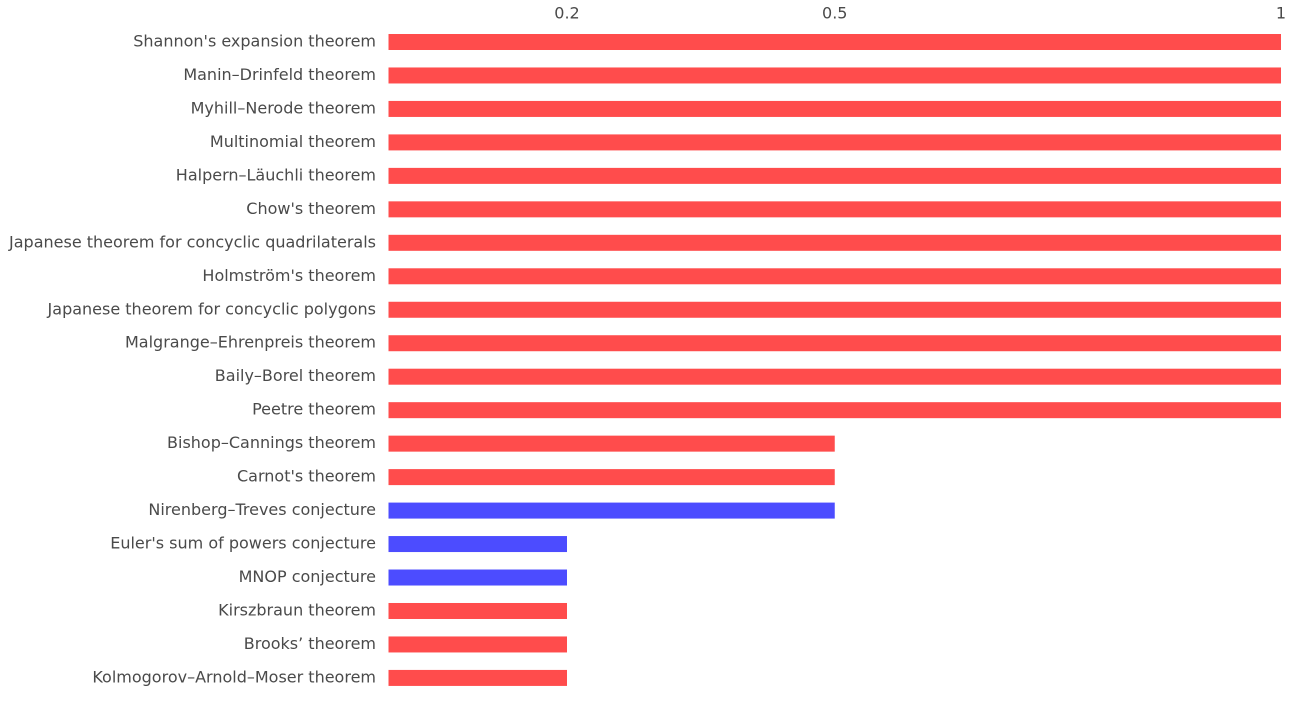  What do you see at coordinates (297, 609) in the screenshot?
I see `y-tick-label: Kirszbraun theorem` at bounding box center [297, 609].